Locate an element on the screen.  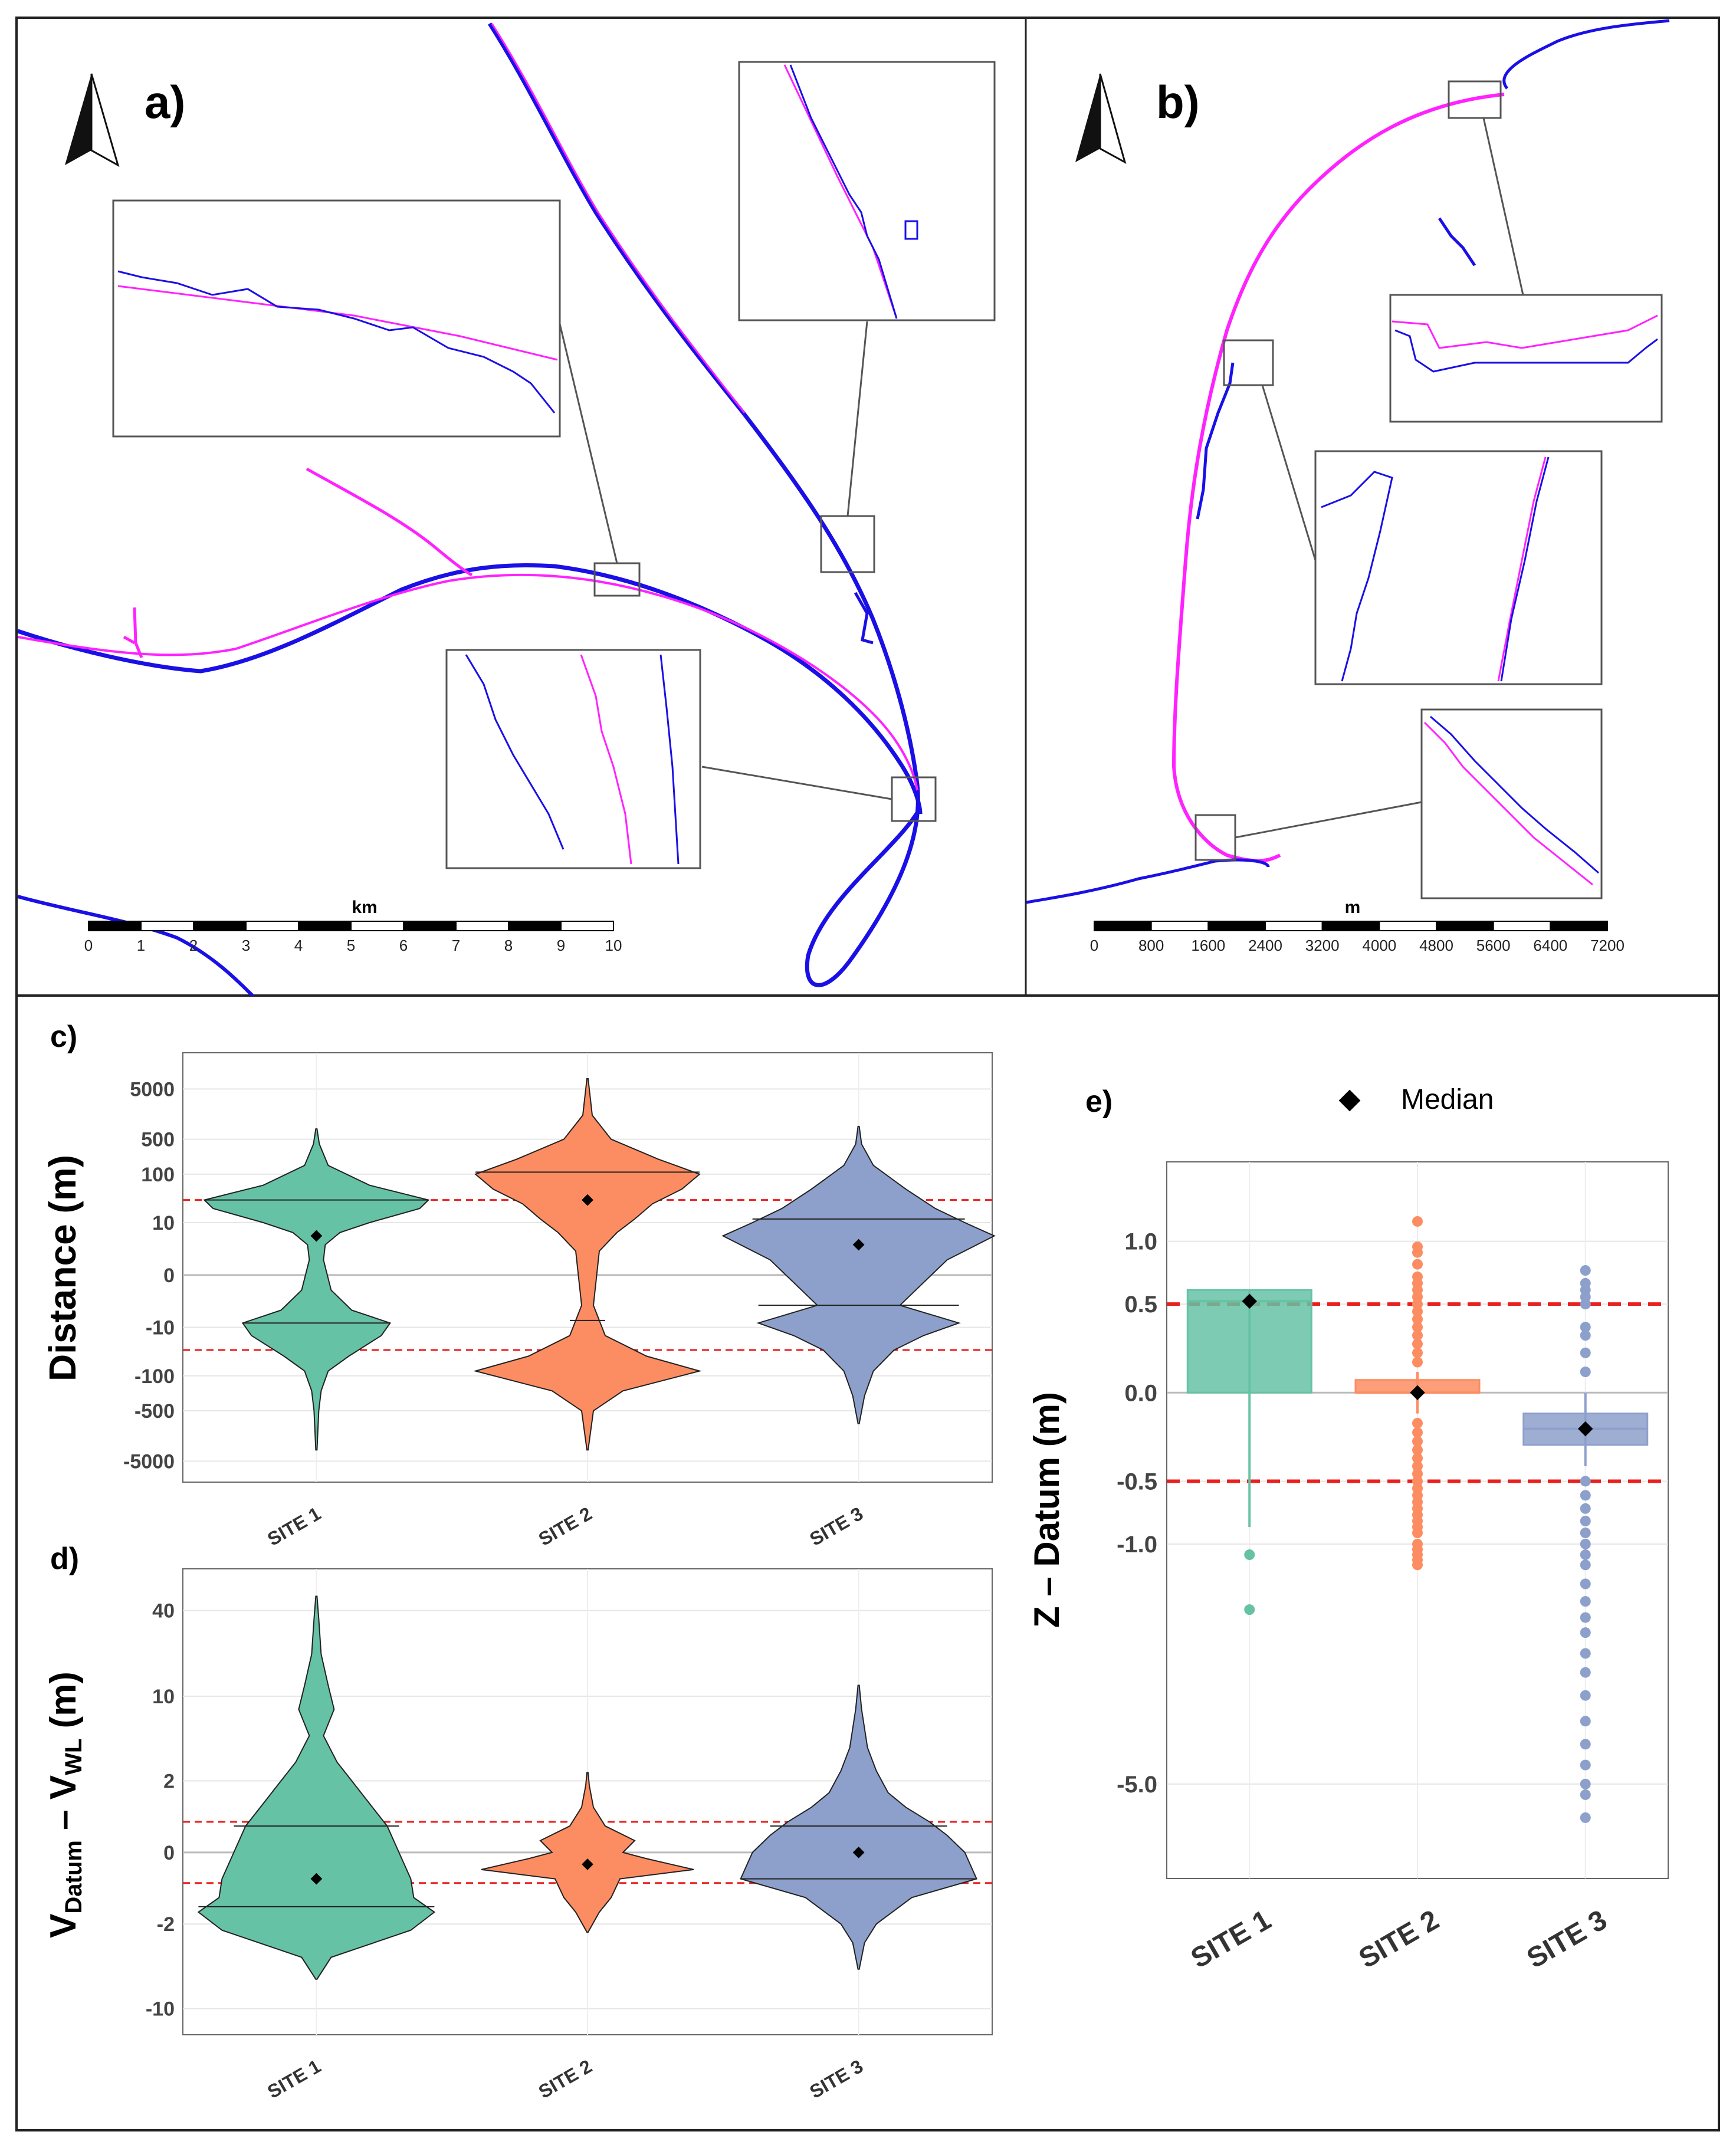
y-tick-label: 40 is located at coordinates (164, 1611).